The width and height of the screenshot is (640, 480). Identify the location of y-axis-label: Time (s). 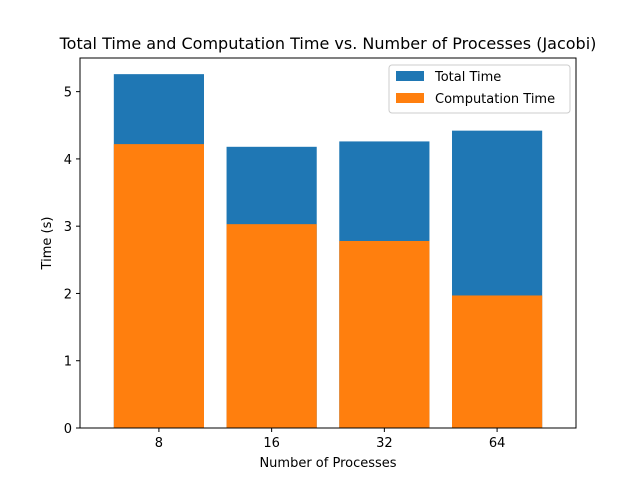
(47, 244).